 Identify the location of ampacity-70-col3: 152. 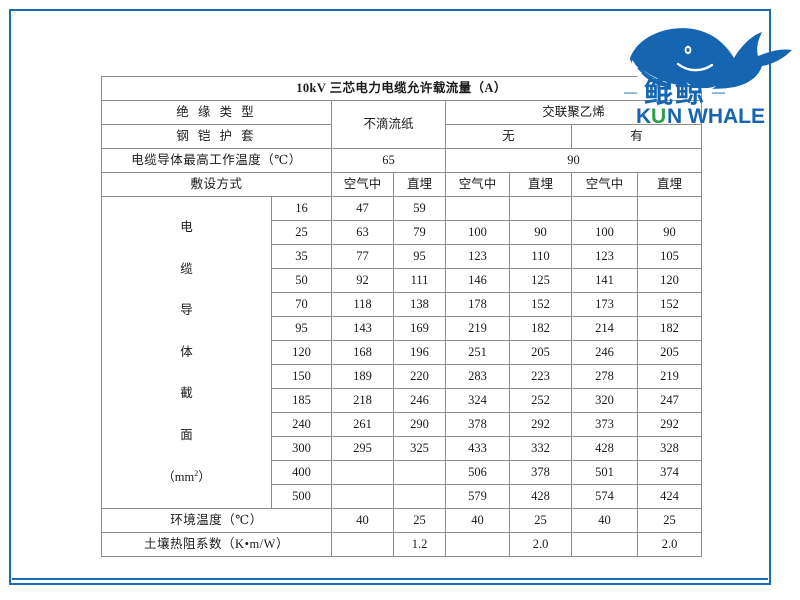
(540, 304).